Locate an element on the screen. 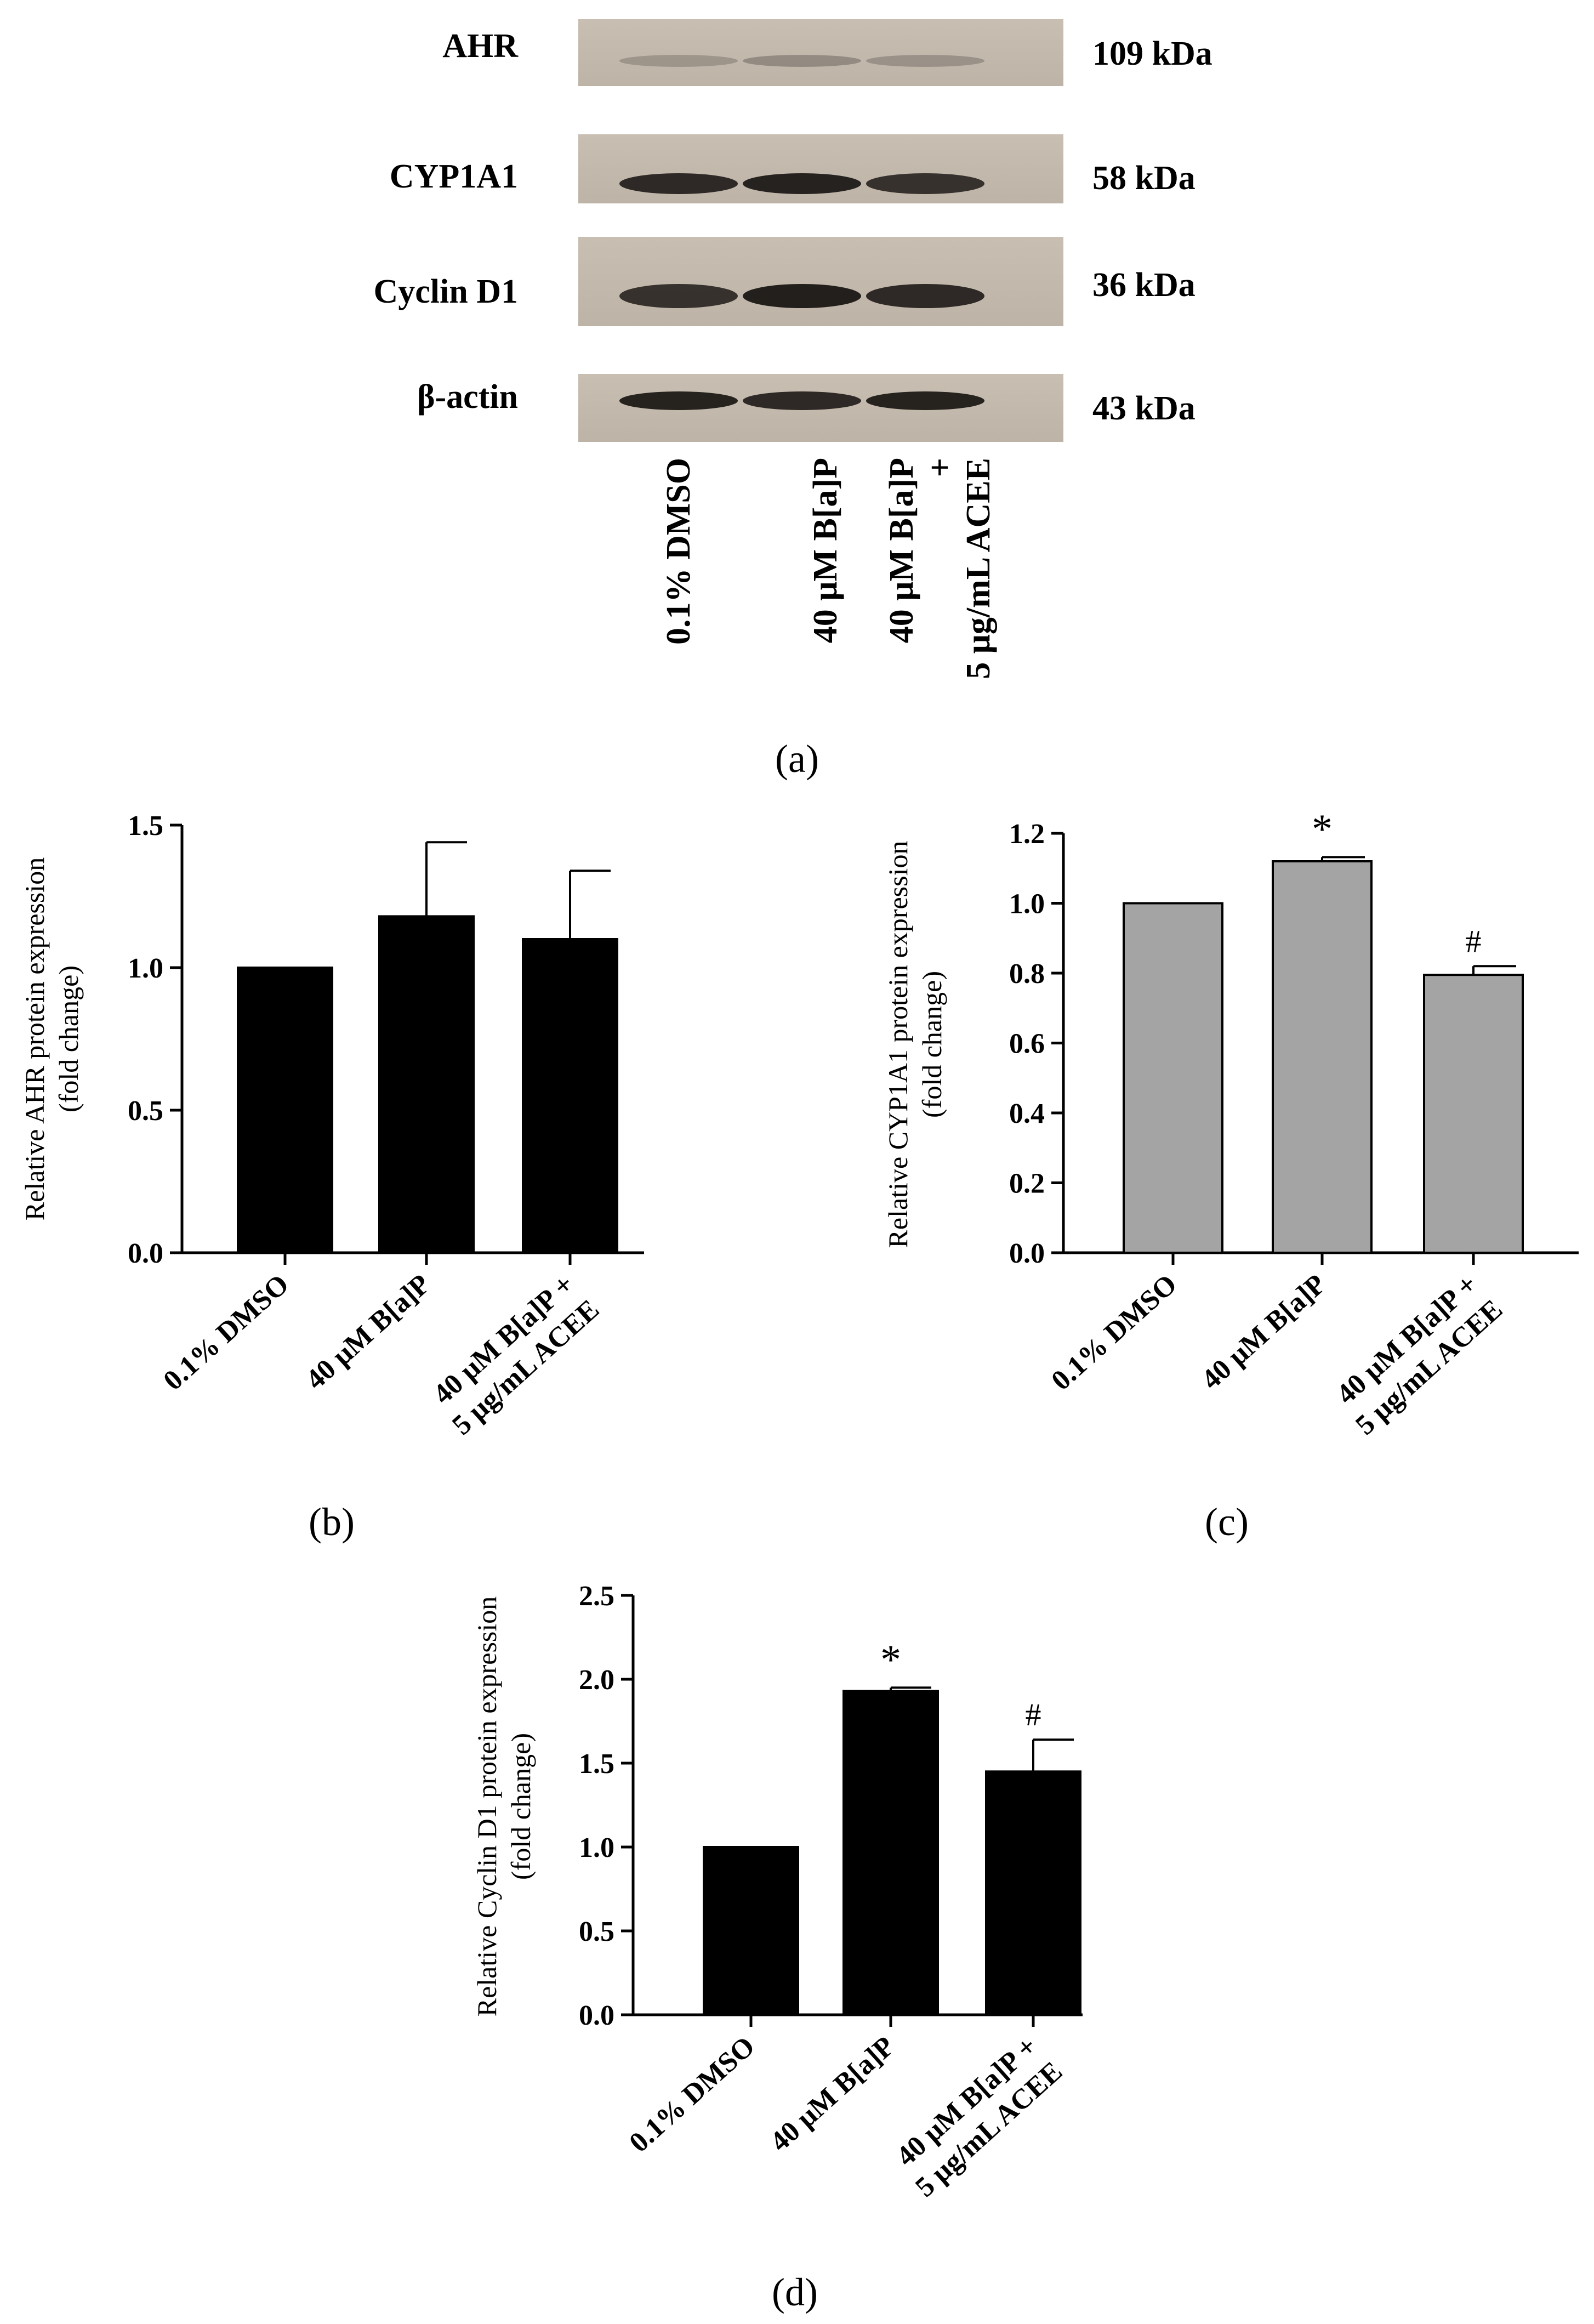  blot-lane-label: + is located at coordinates (940, 467).